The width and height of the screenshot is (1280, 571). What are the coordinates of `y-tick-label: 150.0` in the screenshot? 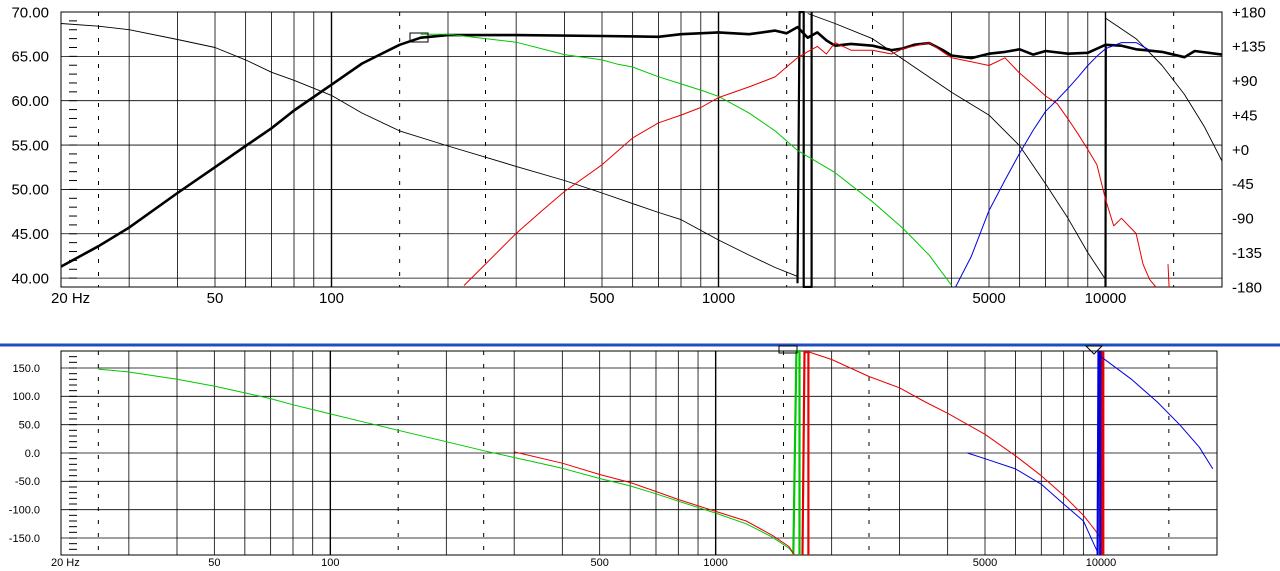 It's located at (26, 369).